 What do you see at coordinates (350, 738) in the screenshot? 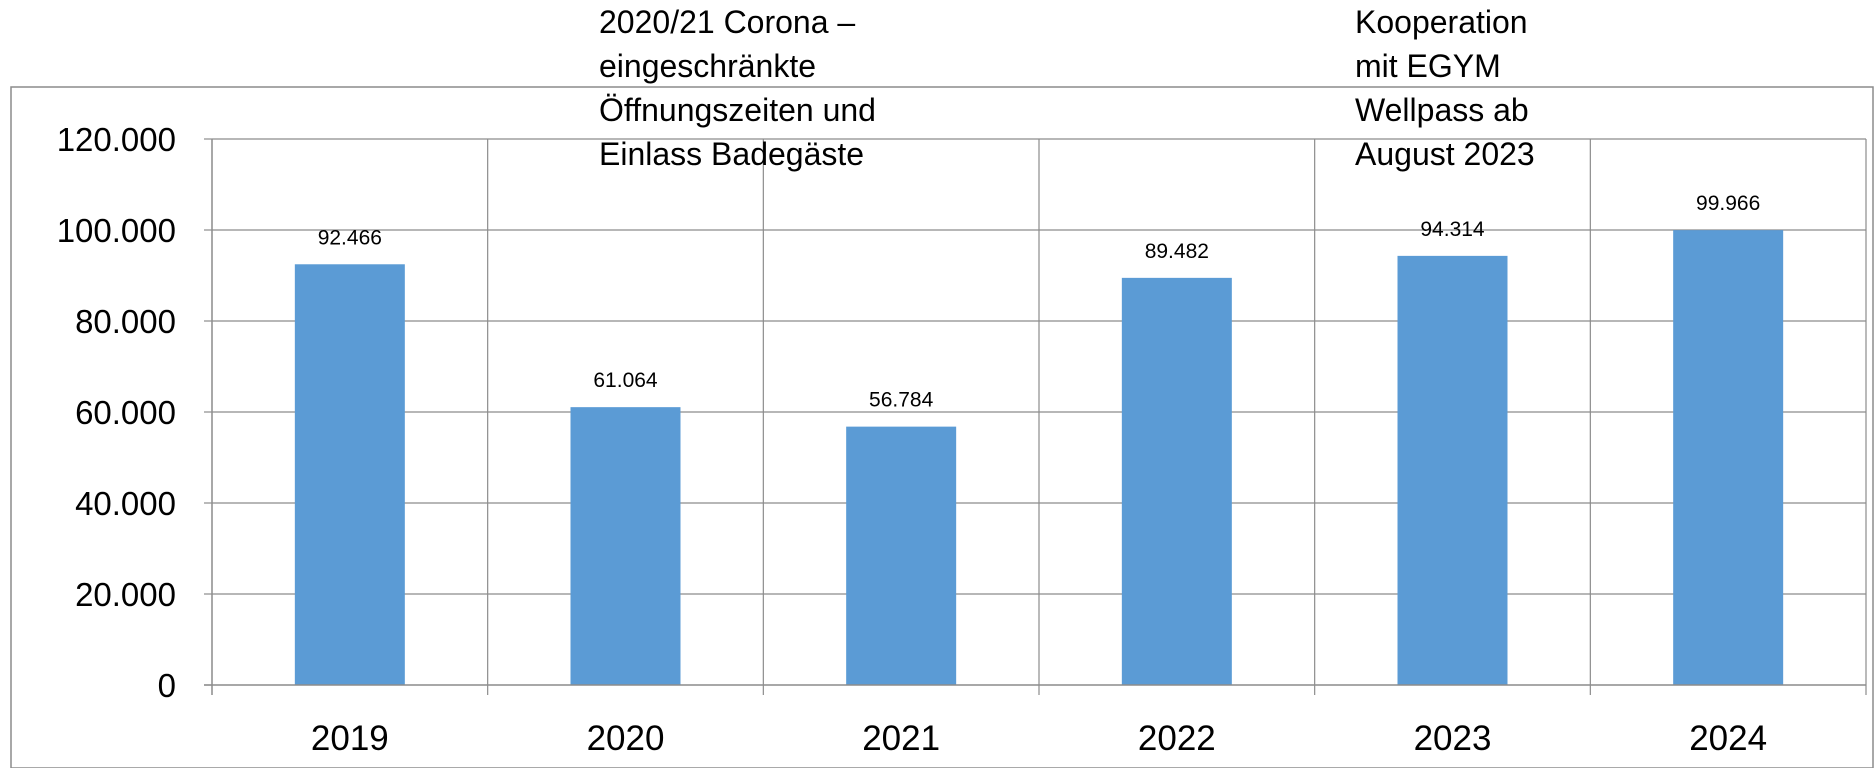
I see `x-tick-label-2019: 2019` at bounding box center [350, 738].